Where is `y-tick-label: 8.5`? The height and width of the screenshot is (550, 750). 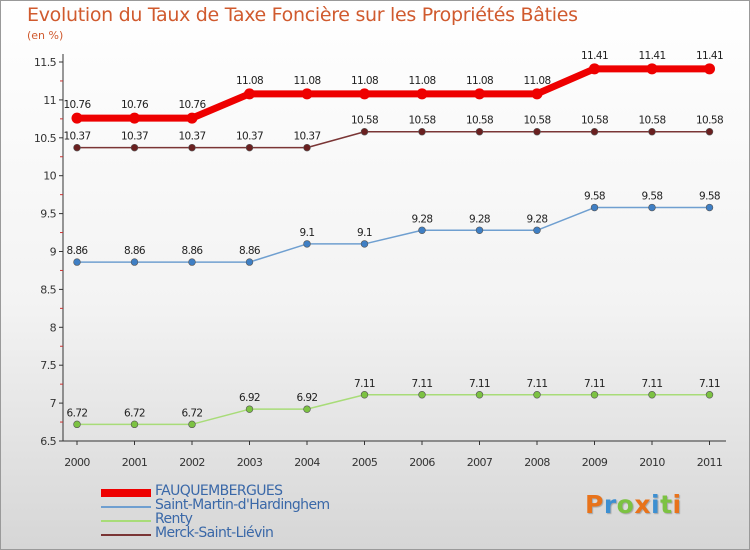 y-tick-label: 8.5 is located at coordinates (48, 289).